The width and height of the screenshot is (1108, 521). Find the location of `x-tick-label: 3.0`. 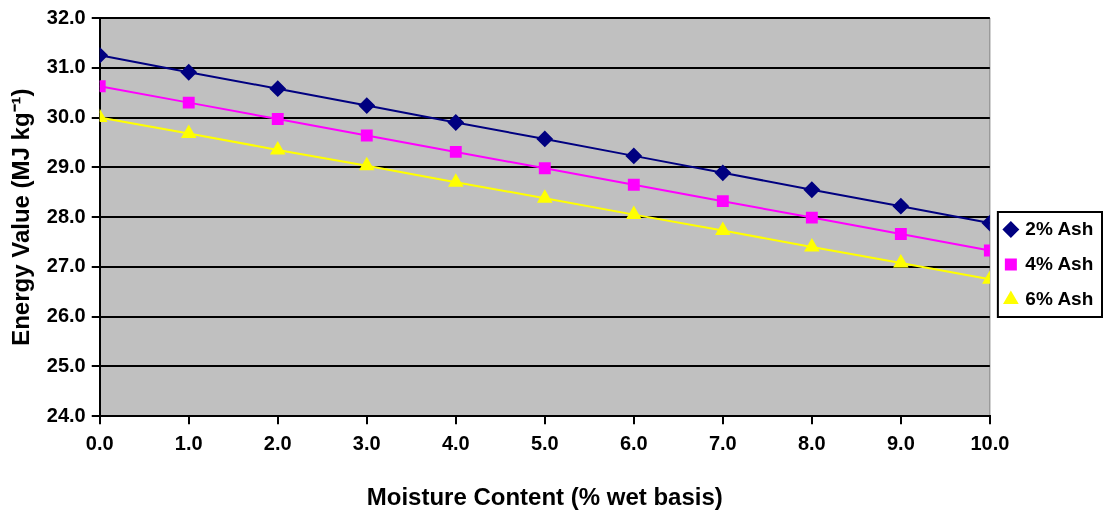

x-tick-label: 3.0 is located at coordinates (366, 442).